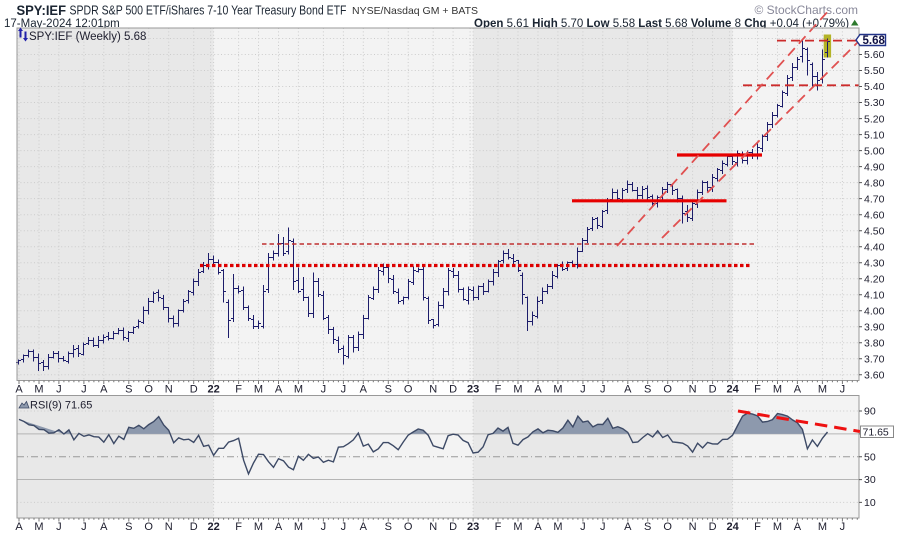 The width and height of the screenshot is (900, 539). What do you see at coordinates (874, 311) in the screenshot?
I see `svg-text: 4.00` at bounding box center [874, 311].